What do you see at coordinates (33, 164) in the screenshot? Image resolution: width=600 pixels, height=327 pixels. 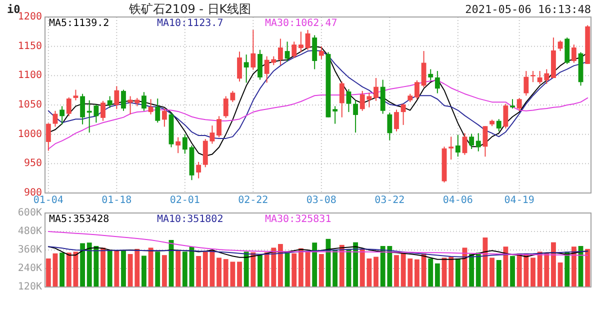 I see `y-tick-label: 950` at bounding box center [33, 164].